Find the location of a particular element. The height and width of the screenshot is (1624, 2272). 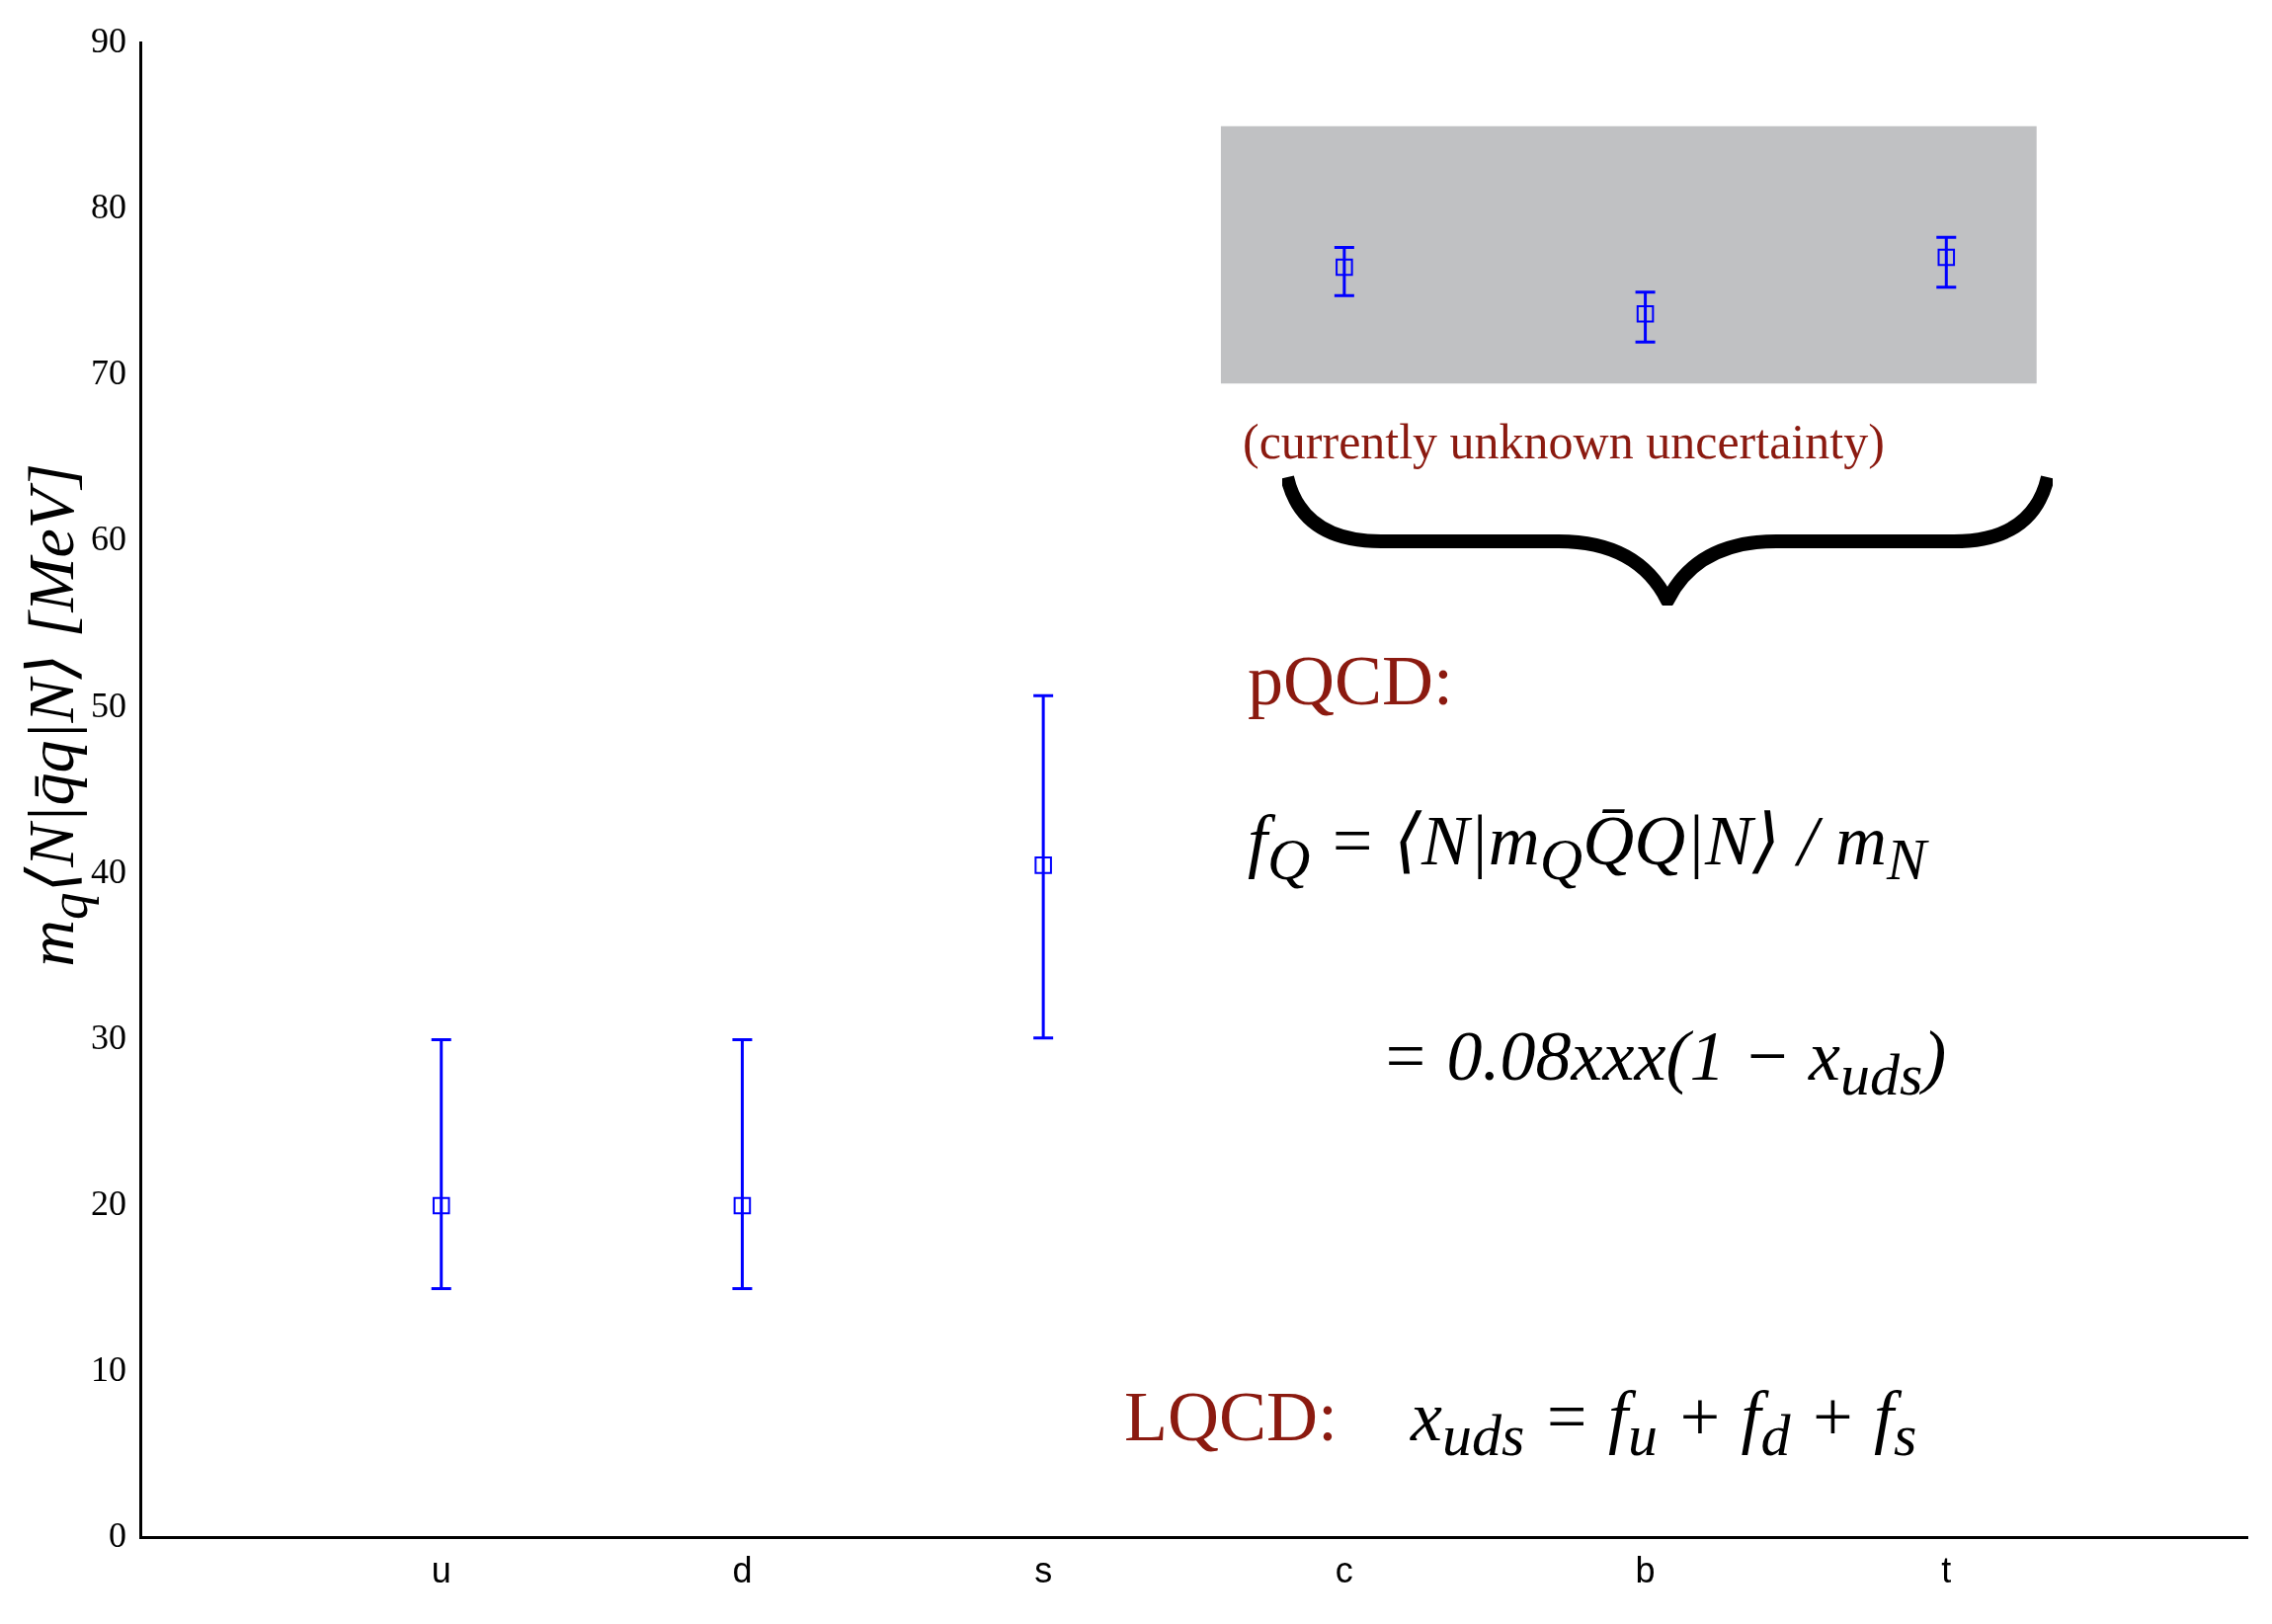

y-tick-label: 0 is located at coordinates (117, 1535).